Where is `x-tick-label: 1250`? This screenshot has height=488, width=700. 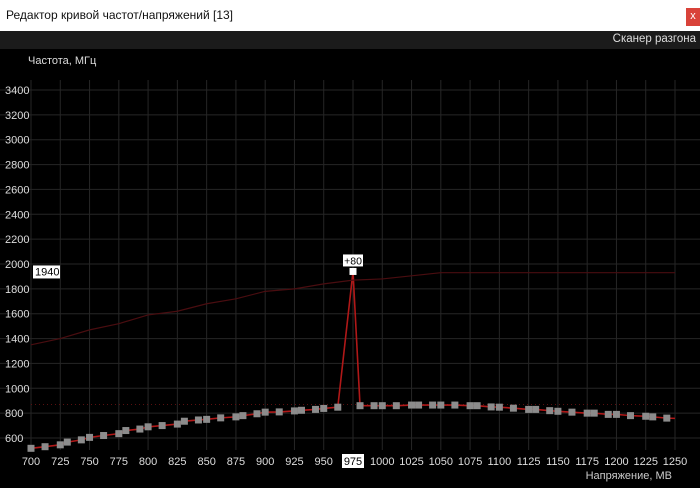 x-tick-label: 1250 is located at coordinates (675, 462).